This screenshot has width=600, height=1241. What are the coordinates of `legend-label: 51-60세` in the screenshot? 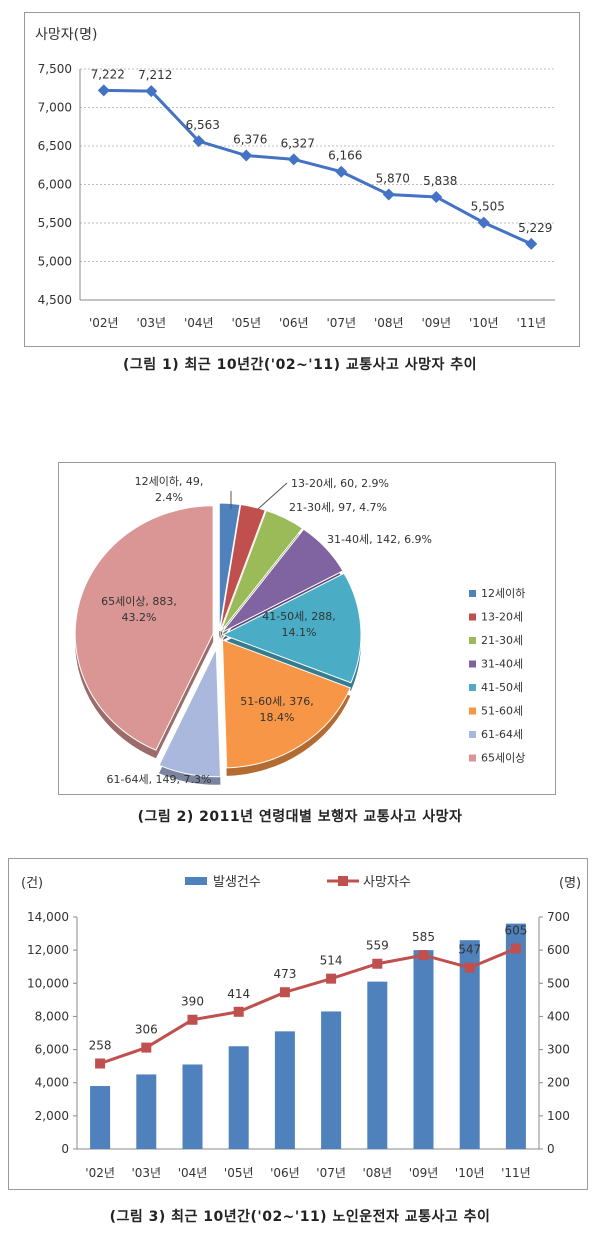 It's located at (502, 711).